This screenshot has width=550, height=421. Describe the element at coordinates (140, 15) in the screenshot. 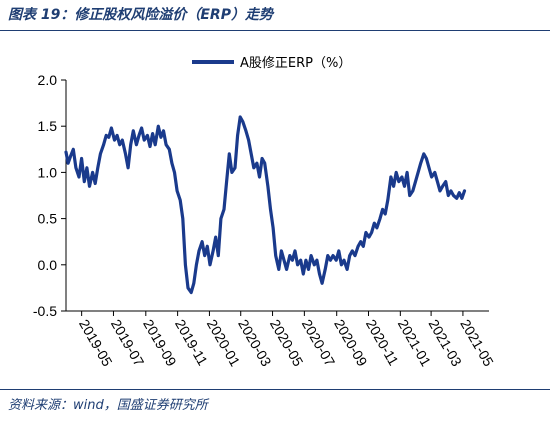

I see `figure-title: 图表 19：修正股权风险溢价（ERP）走势` at that location.